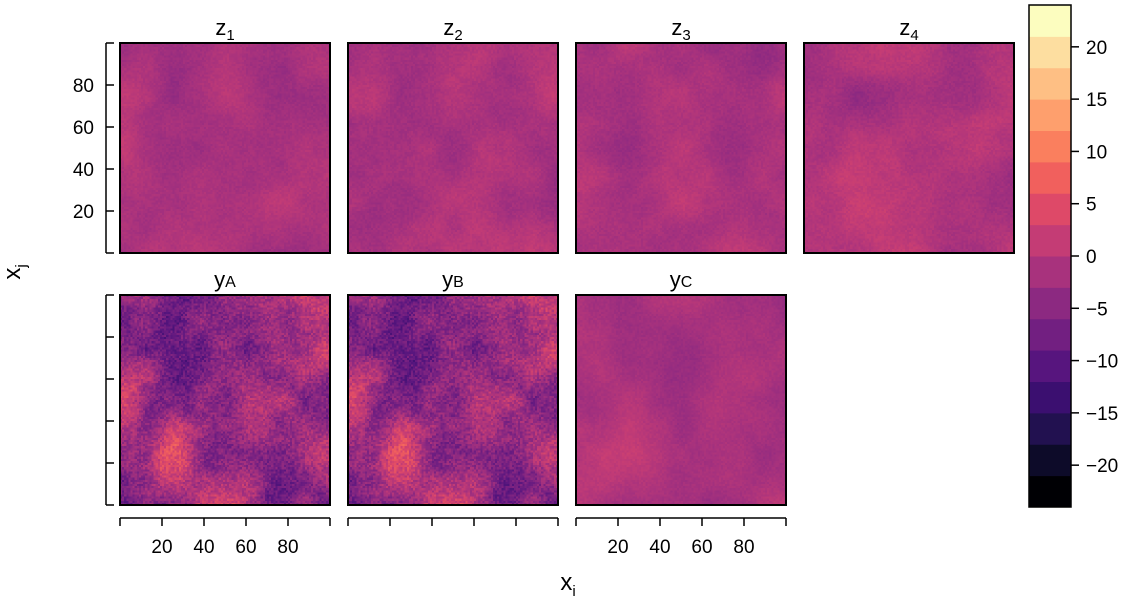 This screenshot has width=1136, height=600. I want to click on panel-title: z2, so click(452, 29).